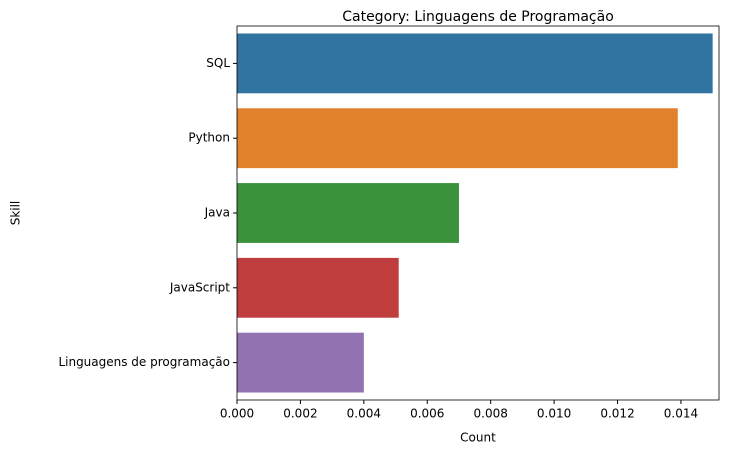 Image resolution: width=744 pixels, height=455 pixels. Describe the element at coordinates (237, 414) in the screenshot. I see `x-tick-label: 0.000` at that location.